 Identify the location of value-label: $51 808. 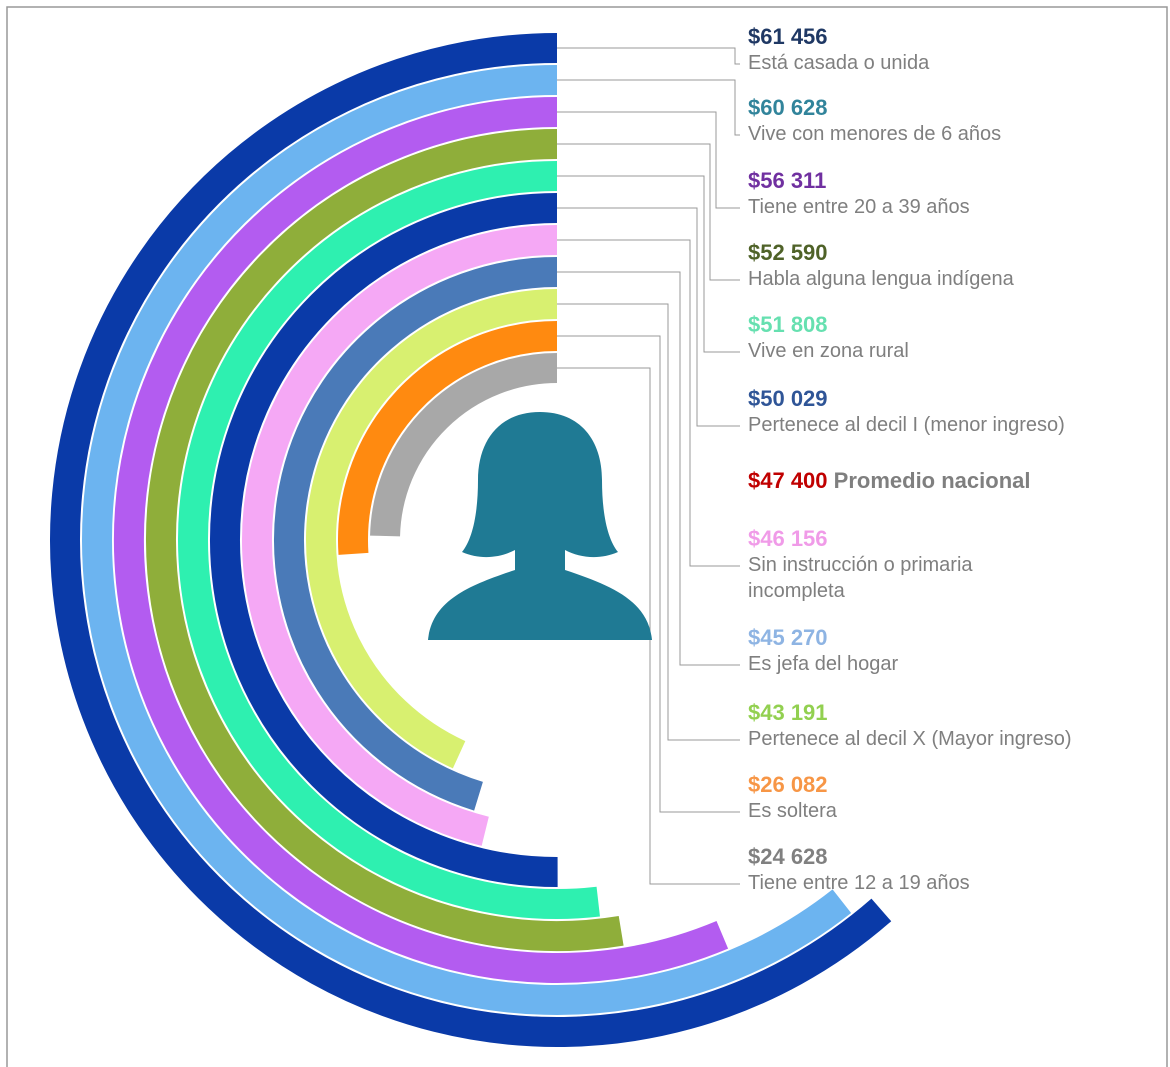
(788, 324).